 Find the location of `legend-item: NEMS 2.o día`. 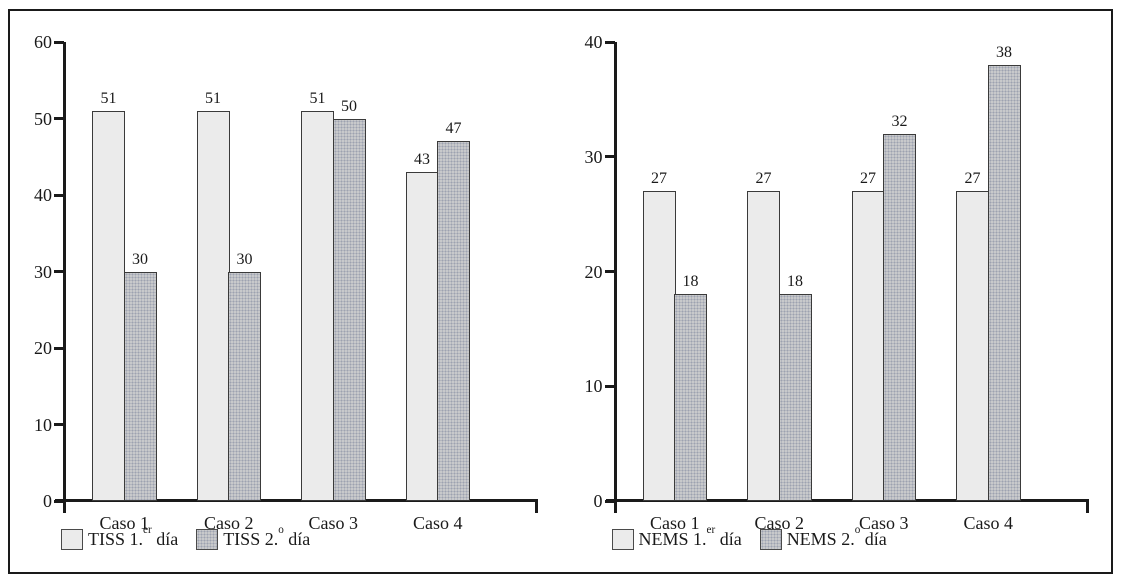

legend-item: NEMS 2.o día is located at coordinates (823, 536).